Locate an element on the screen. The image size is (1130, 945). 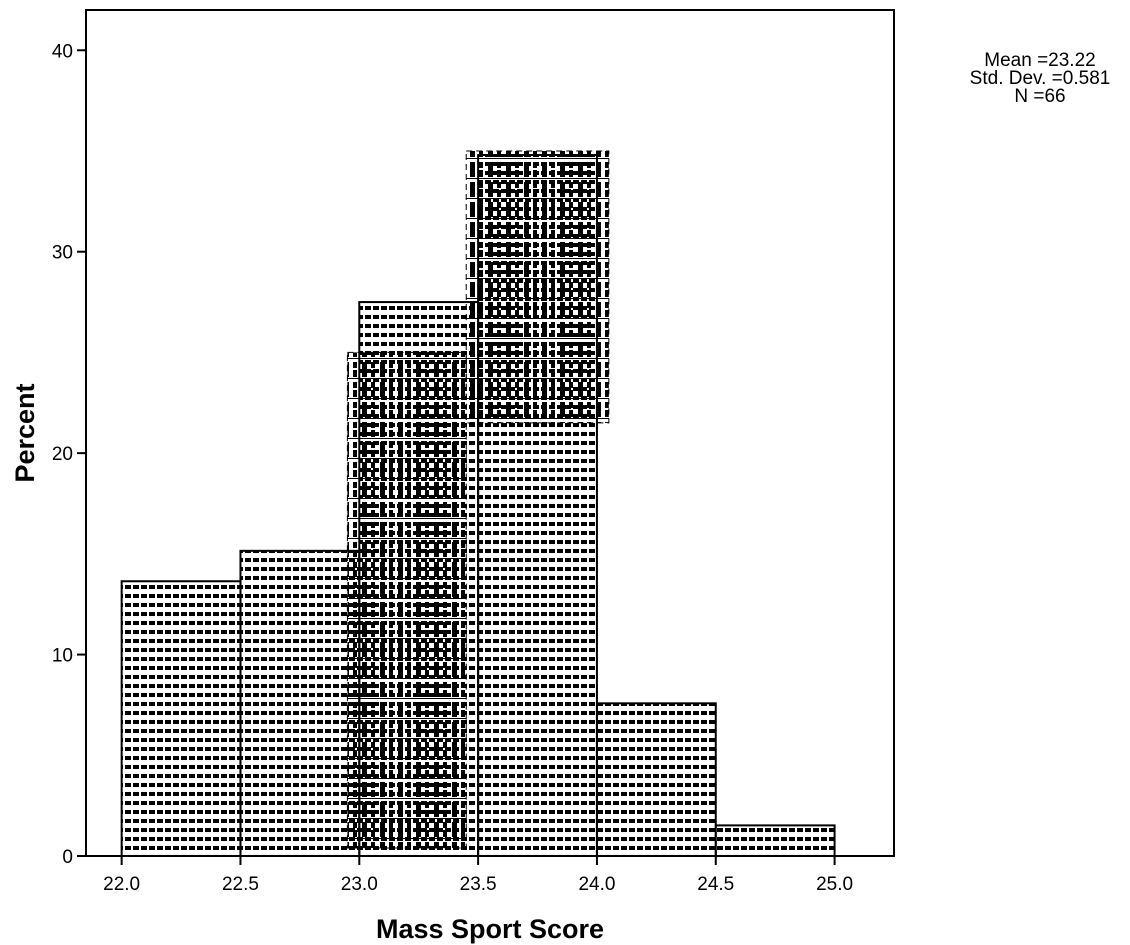
x-tick-label: 24.5 is located at coordinates (715, 884).